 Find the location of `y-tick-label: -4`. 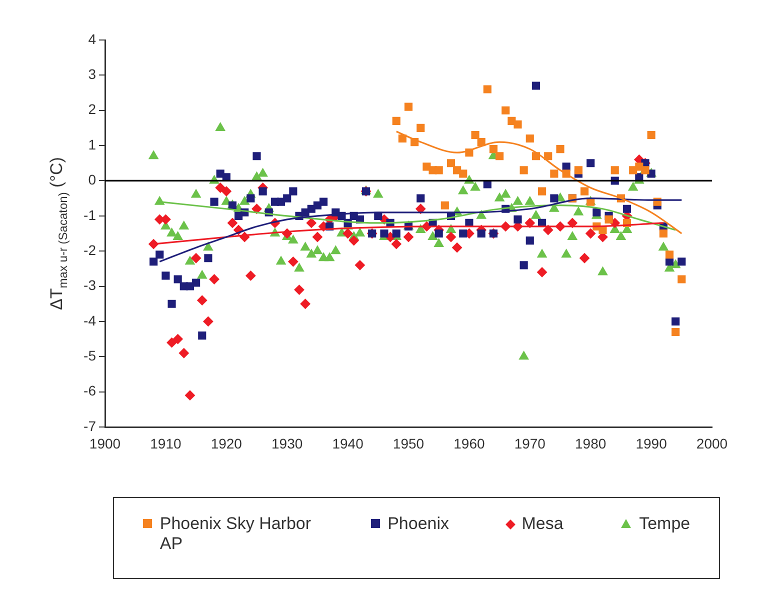

y-tick-label: -4 is located at coordinates (90, 320).